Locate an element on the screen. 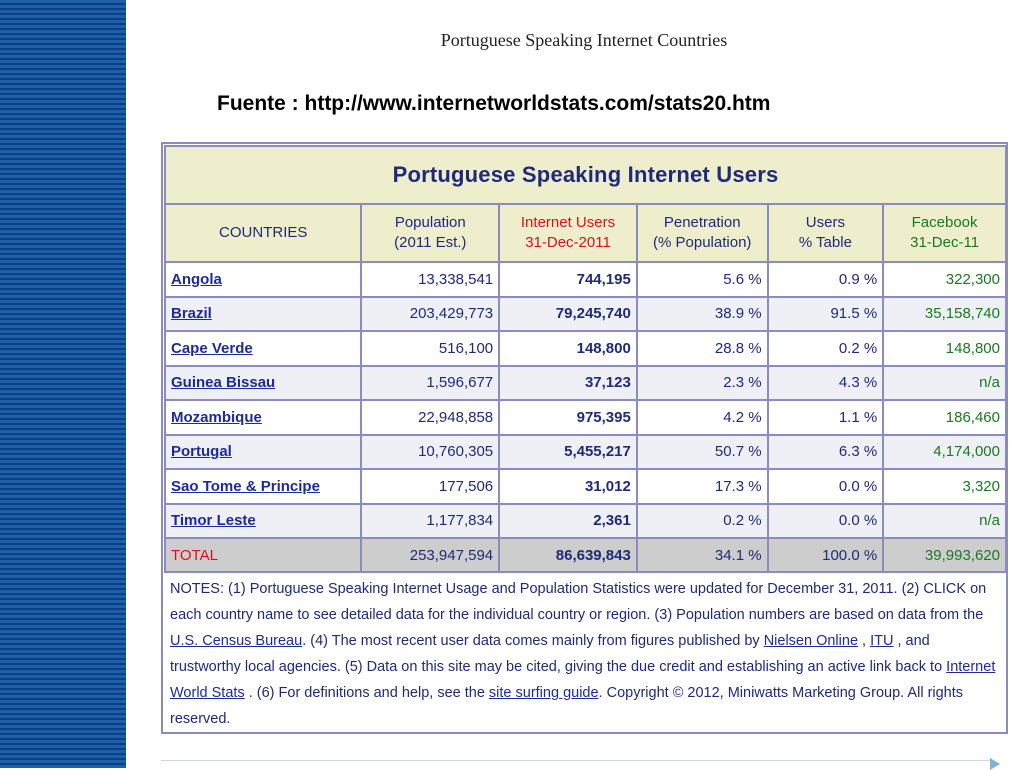 This screenshot has width=1024, height=770. country-link: Angola is located at coordinates (196, 279).